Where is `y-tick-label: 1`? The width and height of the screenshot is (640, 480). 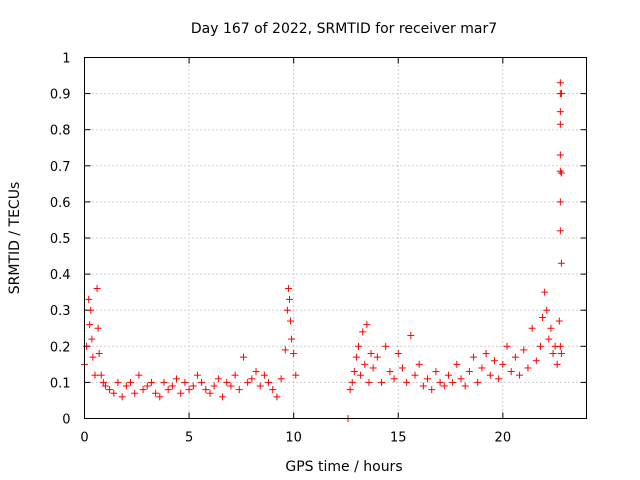 y-tick-label: 1 is located at coordinates (66, 59).